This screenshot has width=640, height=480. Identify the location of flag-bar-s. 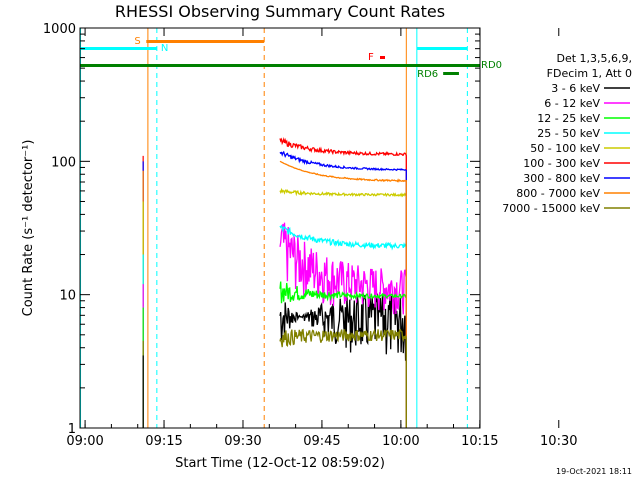
(205, 41).